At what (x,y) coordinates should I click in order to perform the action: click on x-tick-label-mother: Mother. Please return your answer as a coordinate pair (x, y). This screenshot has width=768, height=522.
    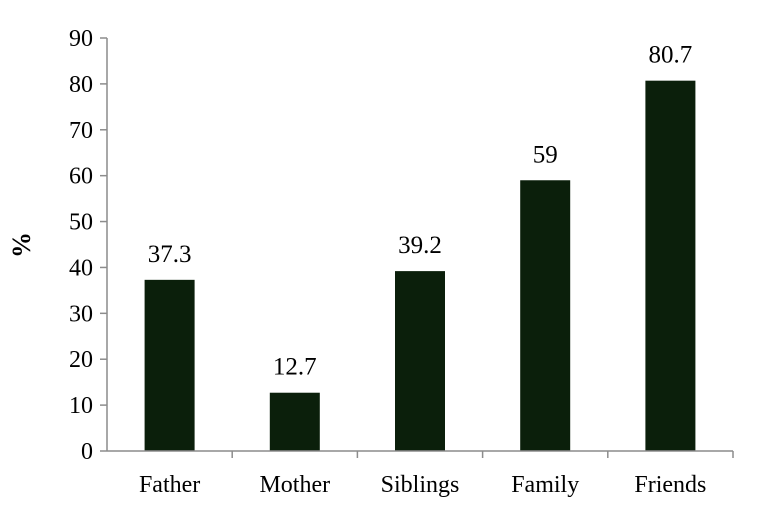
    Looking at the image, I should click on (294, 485).